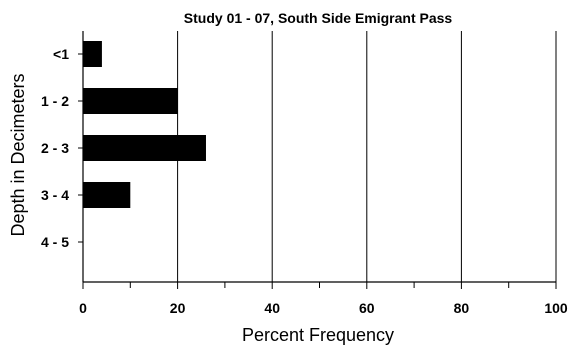 This screenshot has width=571, height=348. I want to click on x-tick-label-0: 0, so click(83, 308).